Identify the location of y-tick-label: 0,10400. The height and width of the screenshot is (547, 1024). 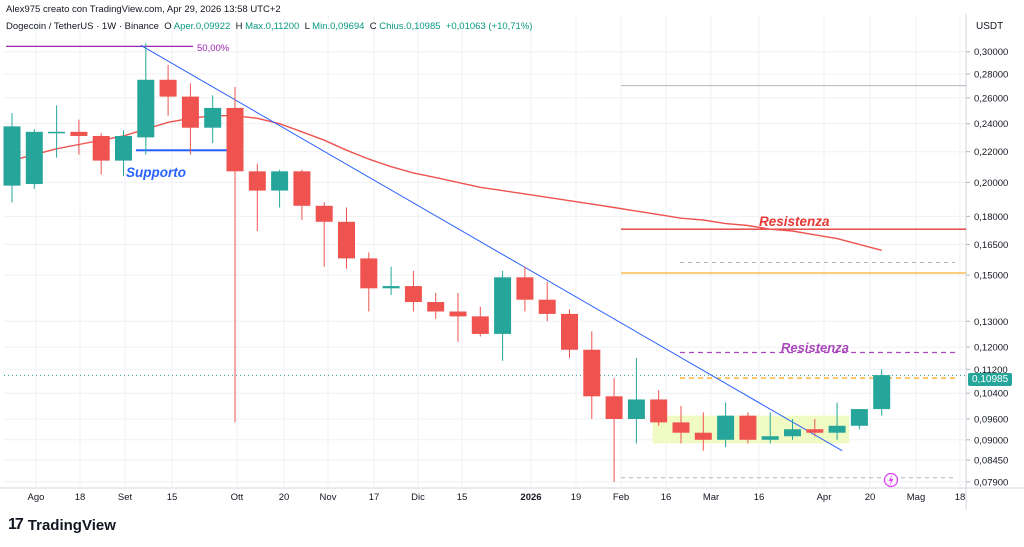
(991, 394).